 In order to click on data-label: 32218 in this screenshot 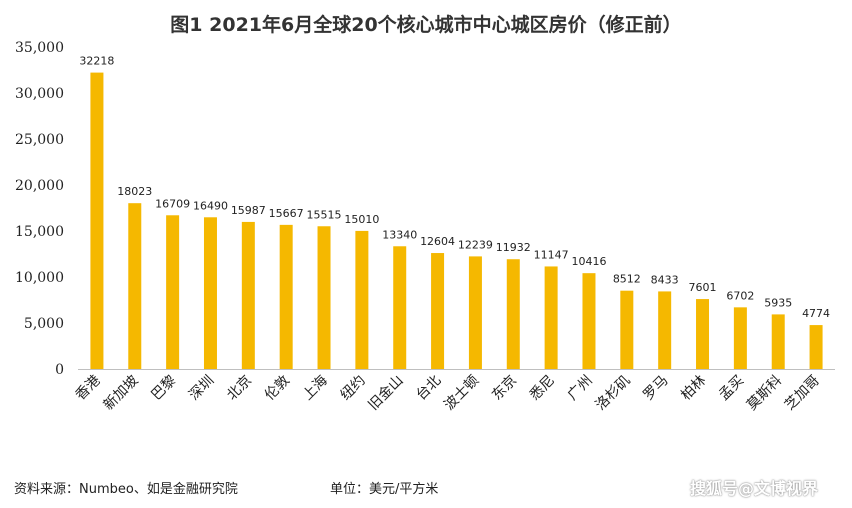, I will do `click(96, 61)`.